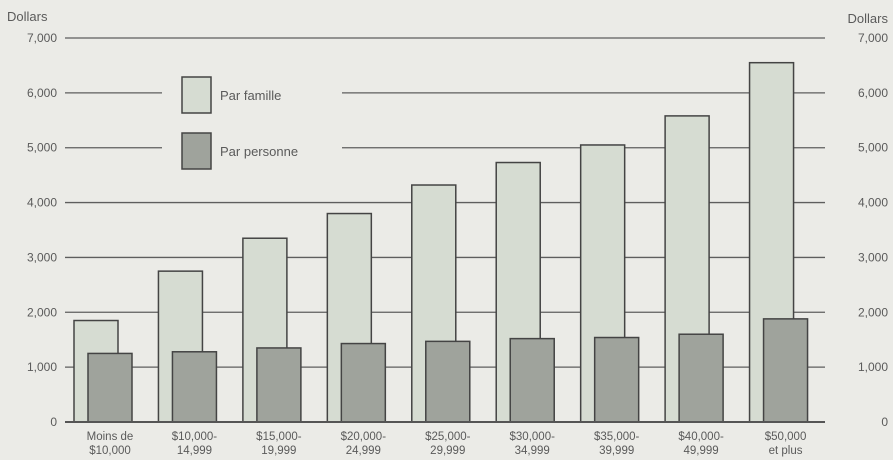 The width and height of the screenshot is (893, 460). What do you see at coordinates (42, 367) in the screenshot?
I see `y-tick-label-left: 1,000` at bounding box center [42, 367].